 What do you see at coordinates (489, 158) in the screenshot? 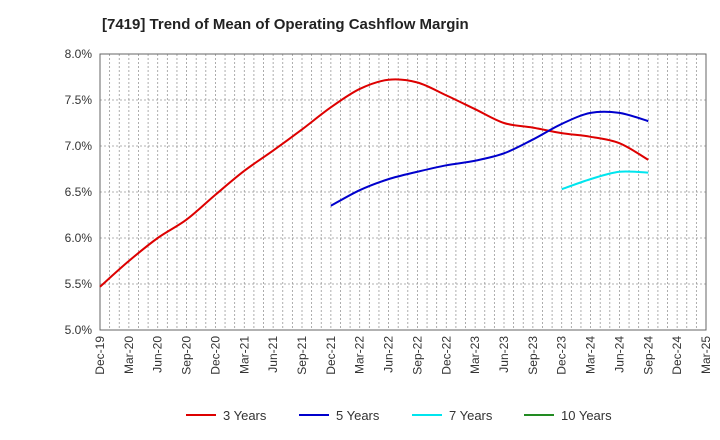
I see `series-line-5-years` at bounding box center [489, 158].